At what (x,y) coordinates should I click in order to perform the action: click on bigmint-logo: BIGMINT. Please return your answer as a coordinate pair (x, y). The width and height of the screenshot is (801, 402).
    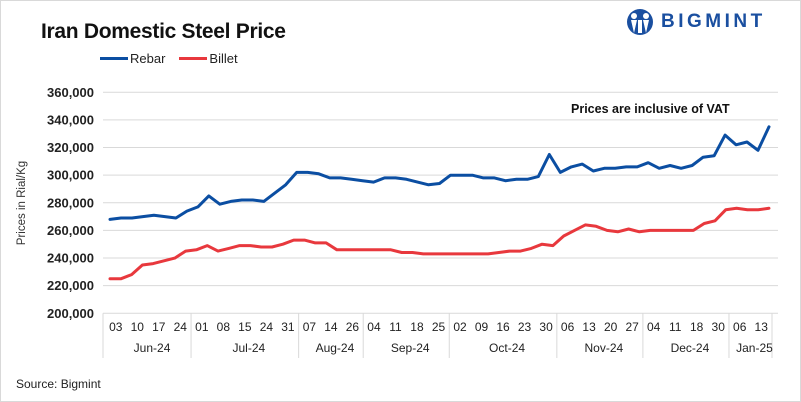
    Looking at the image, I should click on (695, 22).